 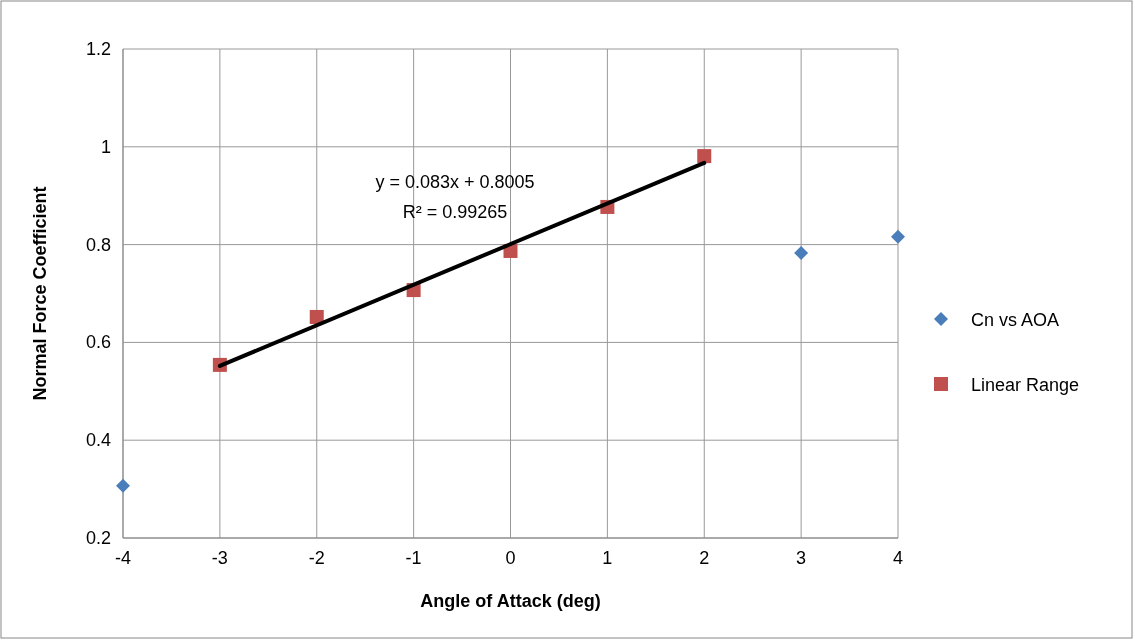 I want to click on y-tick-label: 0.2, so click(x=98, y=538).